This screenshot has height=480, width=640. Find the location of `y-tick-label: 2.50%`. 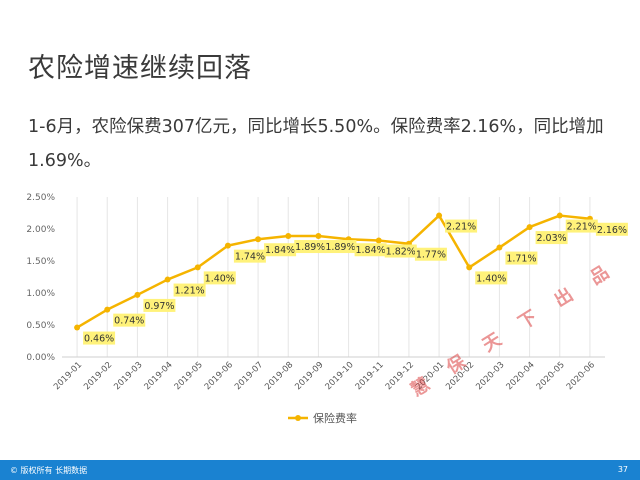

y-tick-label: 2.50% is located at coordinates (40, 198).